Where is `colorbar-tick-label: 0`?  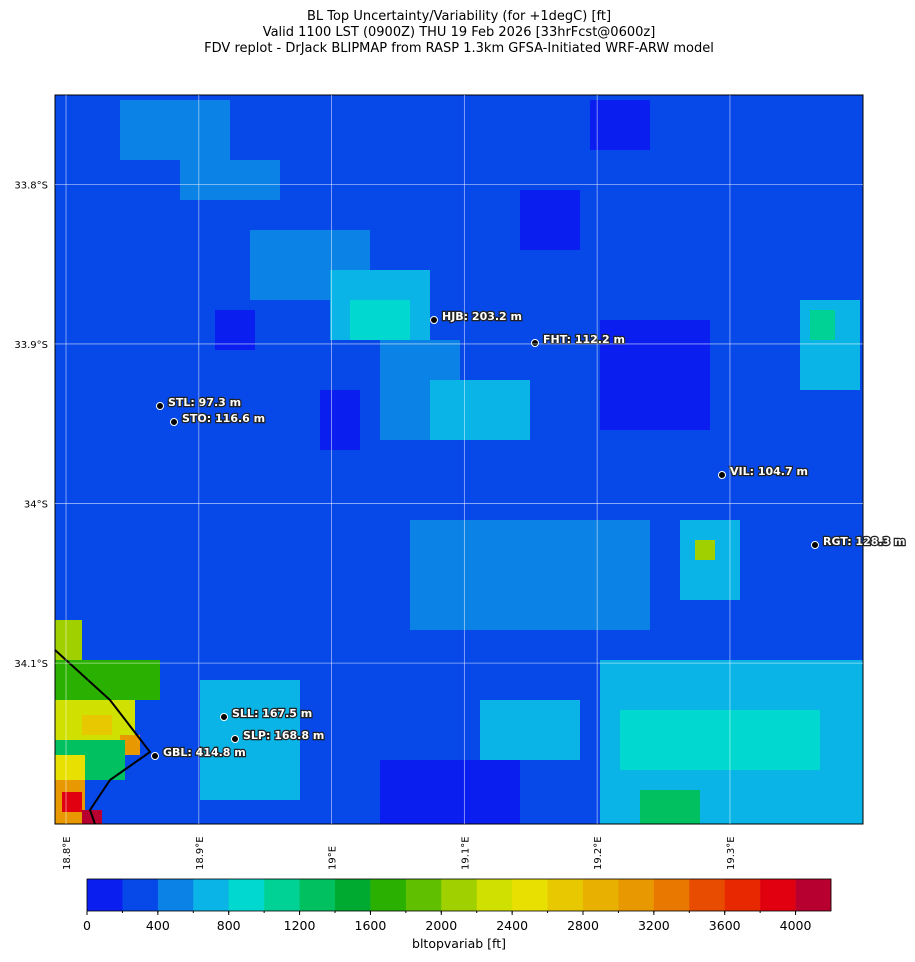 colorbar-tick-label: 0 is located at coordinates (87, 925).